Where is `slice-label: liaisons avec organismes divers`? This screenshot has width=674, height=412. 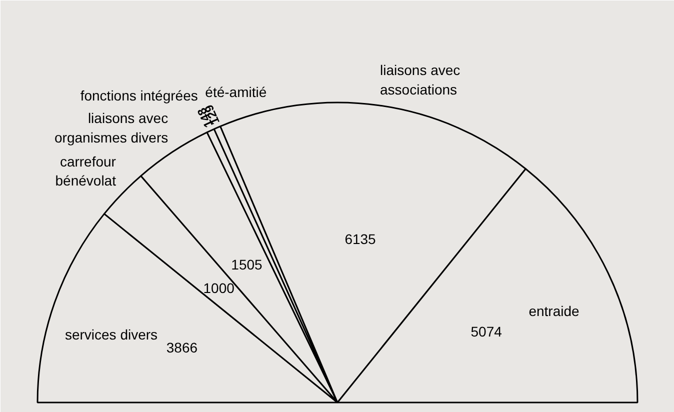 slice-label: liaisons avec organismes divers is located at coordinates (111, 128).